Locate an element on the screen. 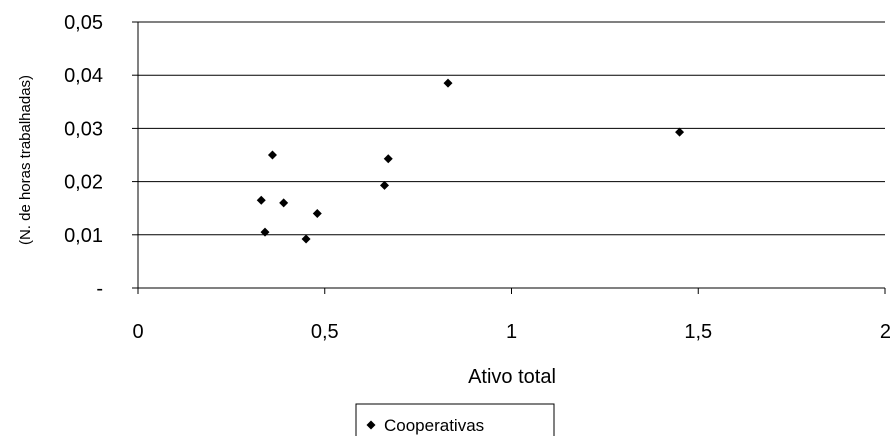  y-tick-label-2: 0,02 is located at coordinates (83, 183).